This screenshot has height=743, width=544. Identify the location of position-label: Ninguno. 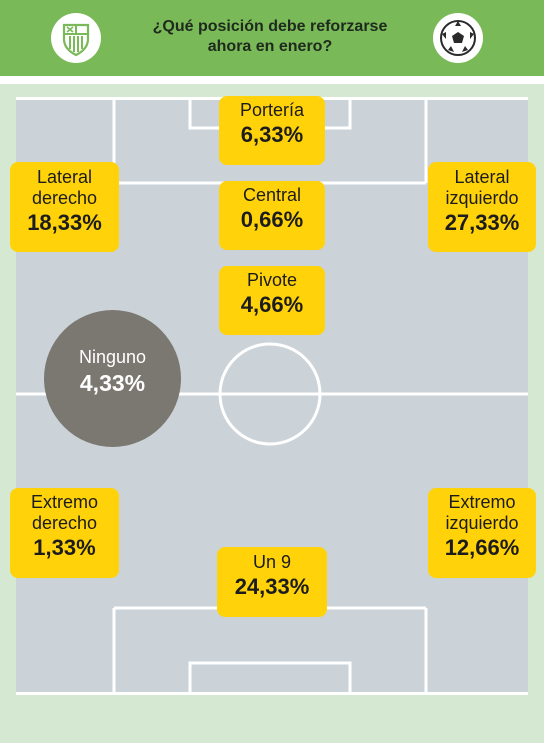
(112, 357).